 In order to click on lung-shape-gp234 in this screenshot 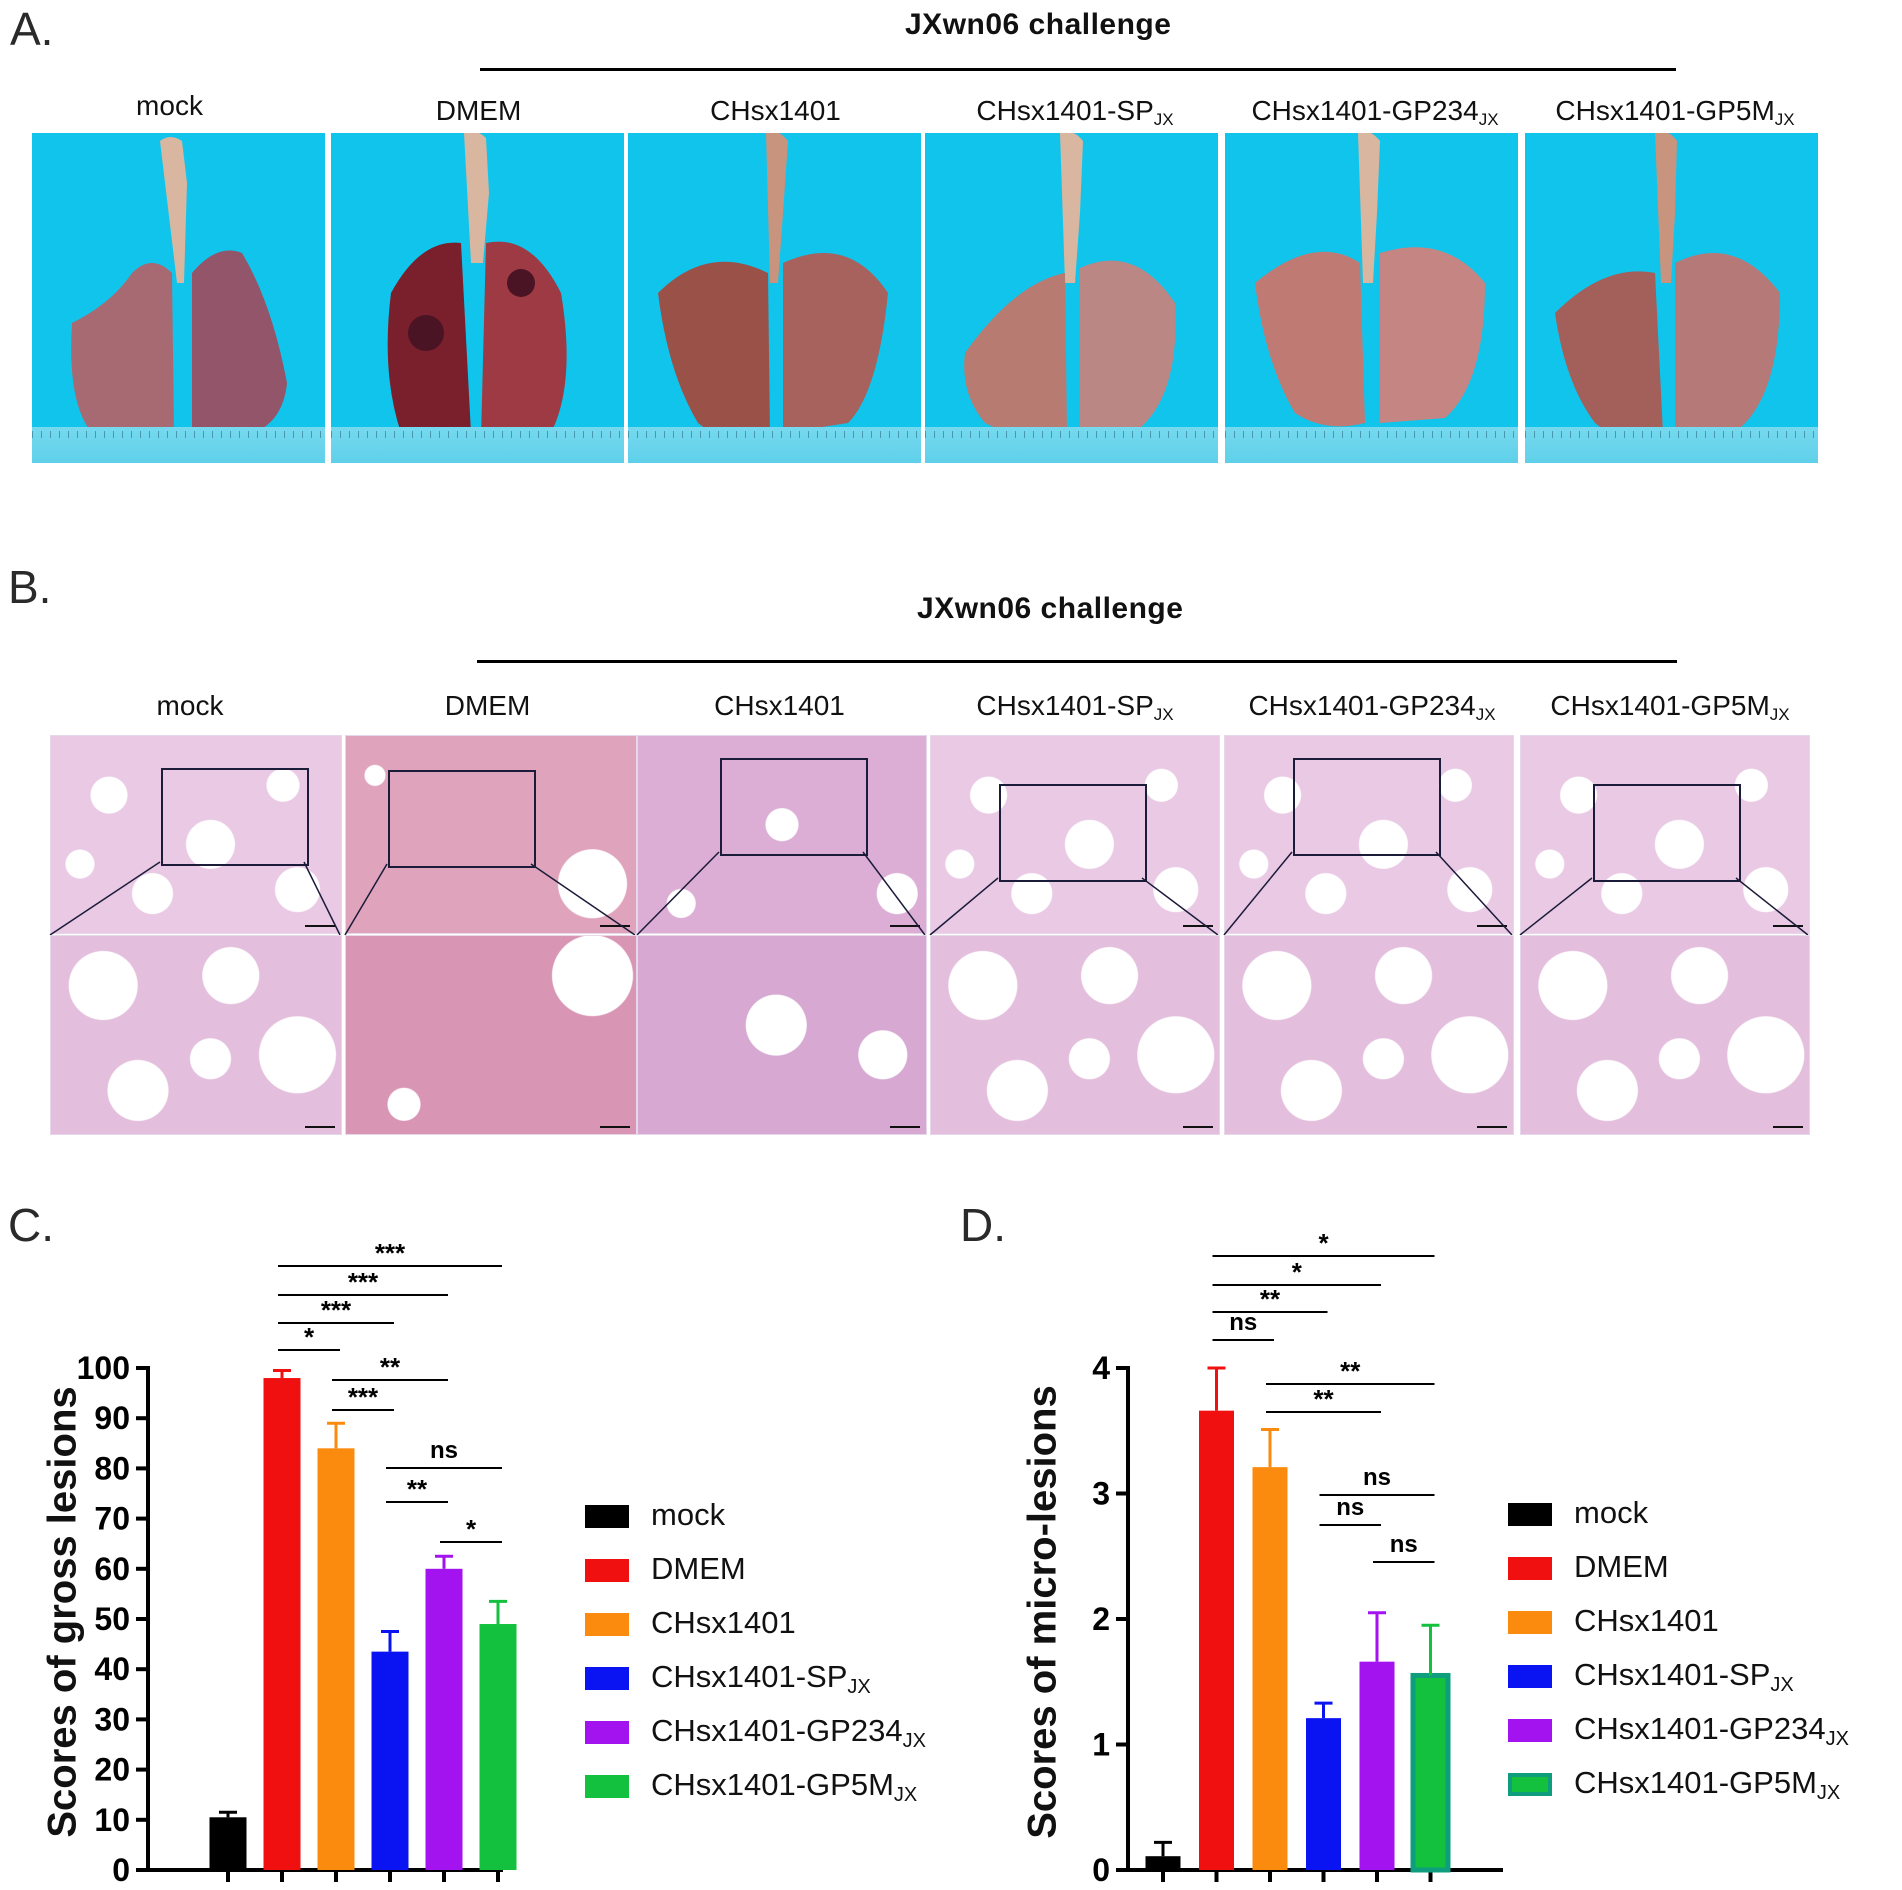, I will do `click(1370, 280)`.